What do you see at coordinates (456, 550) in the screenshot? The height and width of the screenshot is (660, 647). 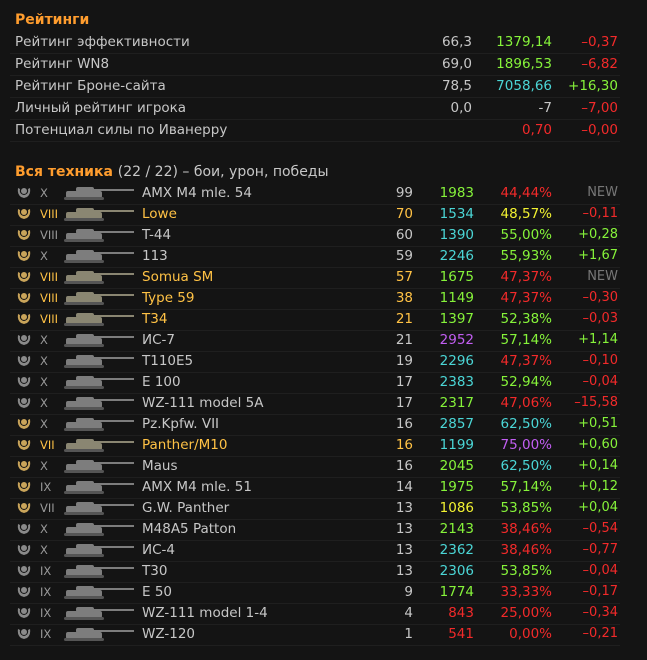 I see `vehicle-damage: 2362` at bounding box center [456, 550].